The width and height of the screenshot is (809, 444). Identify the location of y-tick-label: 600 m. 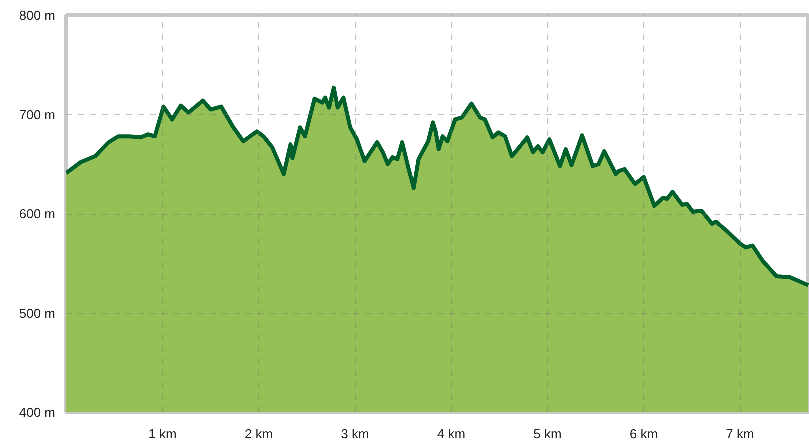
(37, 214).